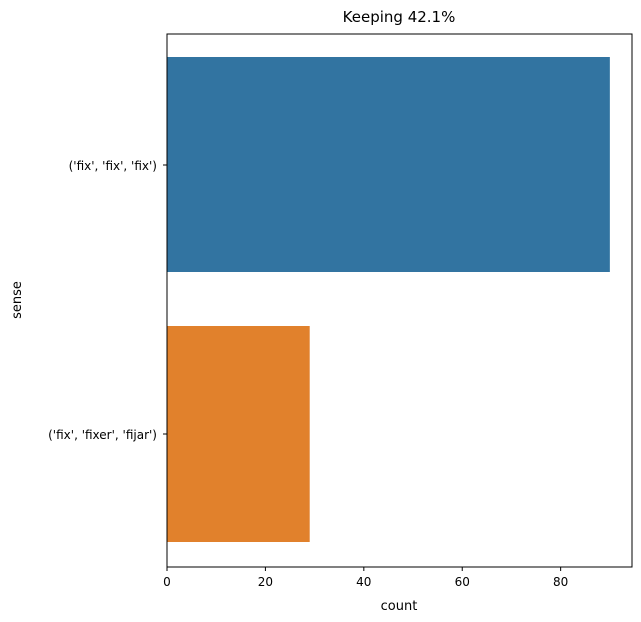 This screenshot has width=641, height=622. Describe the element at coordinates (167, 582) in the screenshot. I see `x-tick-label: 0` at that location.